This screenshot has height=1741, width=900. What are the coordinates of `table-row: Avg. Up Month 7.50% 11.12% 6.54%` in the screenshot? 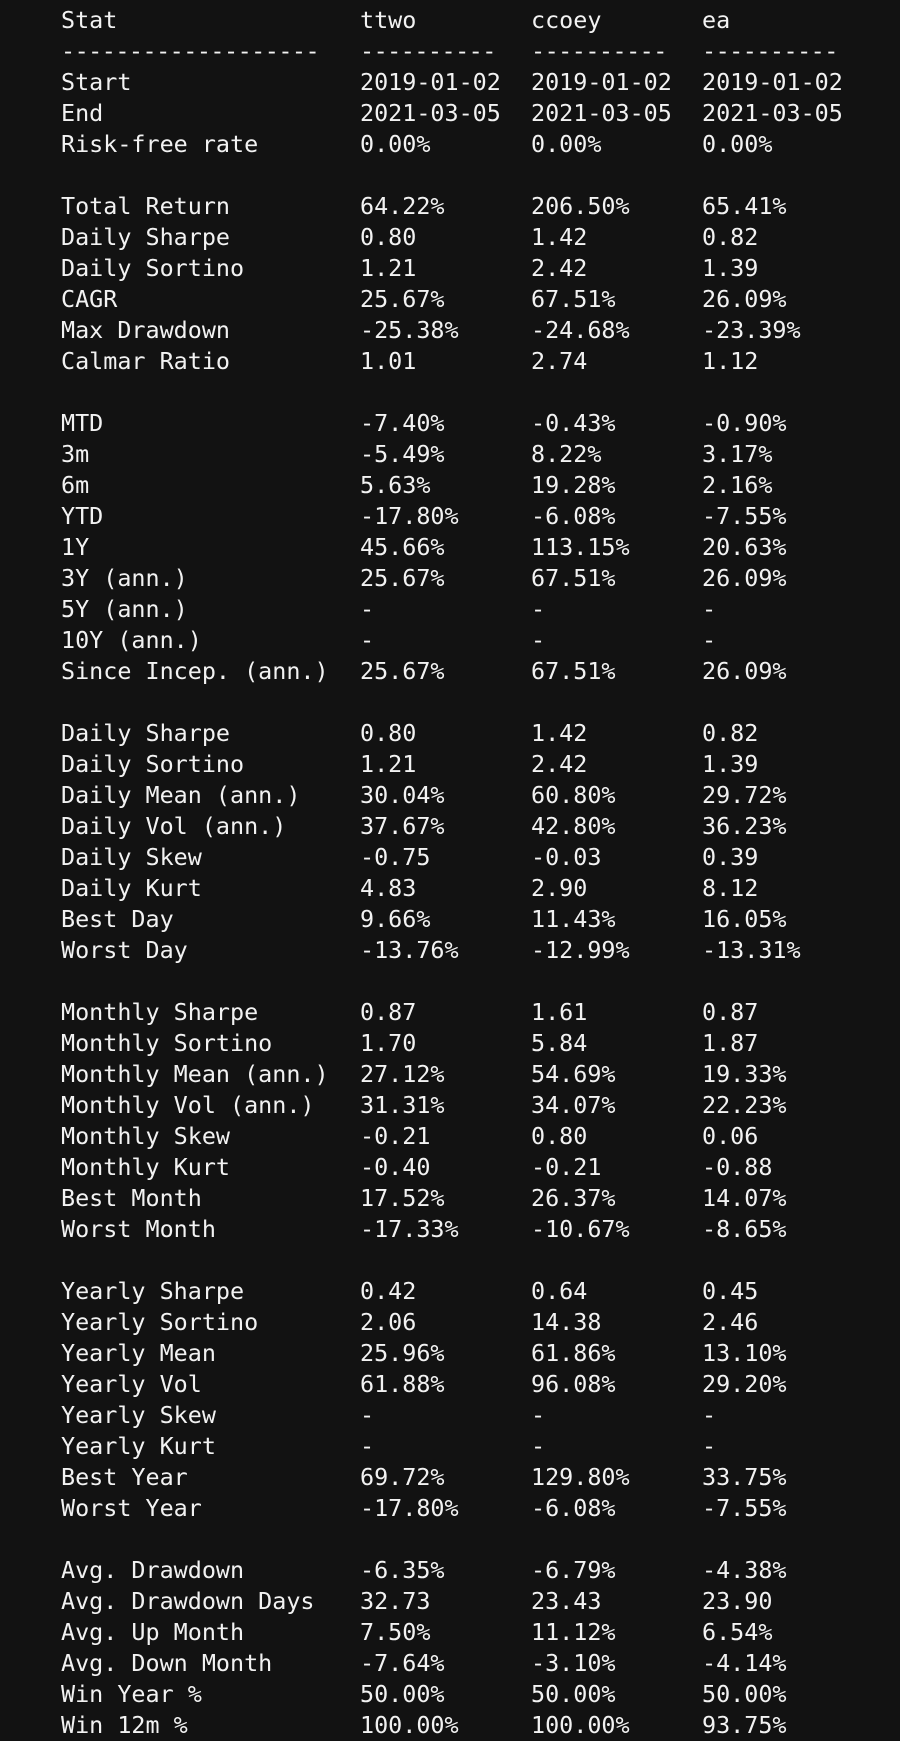 It's located at (471, 1632).